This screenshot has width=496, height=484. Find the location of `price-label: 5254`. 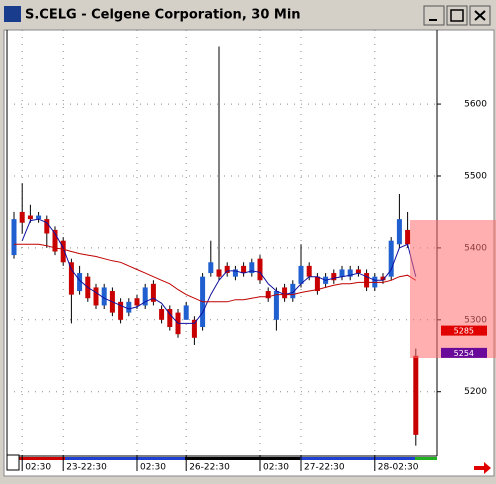

price-label: 5254 is located at coordinates (464, 353).